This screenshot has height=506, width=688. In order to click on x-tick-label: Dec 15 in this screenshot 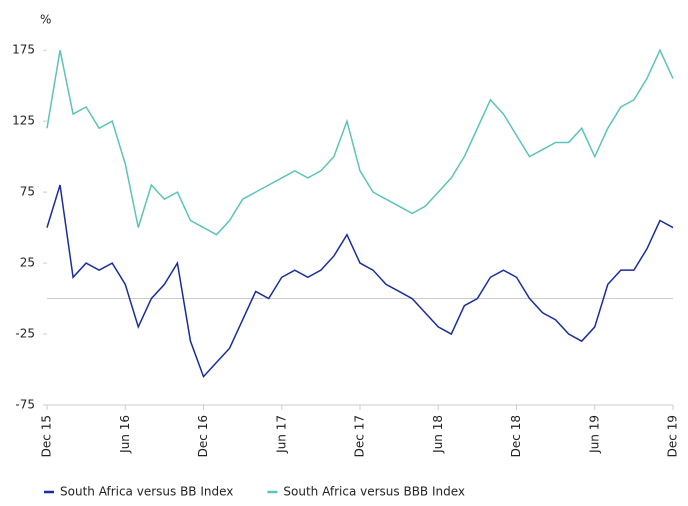, I will do `click(47, 436)`.